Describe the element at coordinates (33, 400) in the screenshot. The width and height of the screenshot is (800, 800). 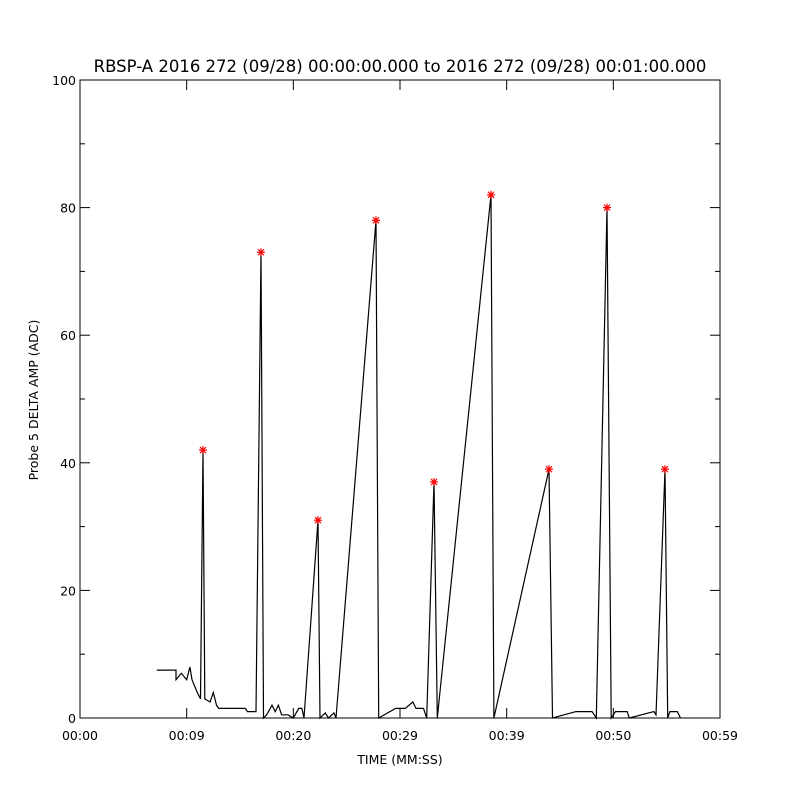
I see `y-axis-label: Probe 5 DELTA AMP (ADC)` at that location.